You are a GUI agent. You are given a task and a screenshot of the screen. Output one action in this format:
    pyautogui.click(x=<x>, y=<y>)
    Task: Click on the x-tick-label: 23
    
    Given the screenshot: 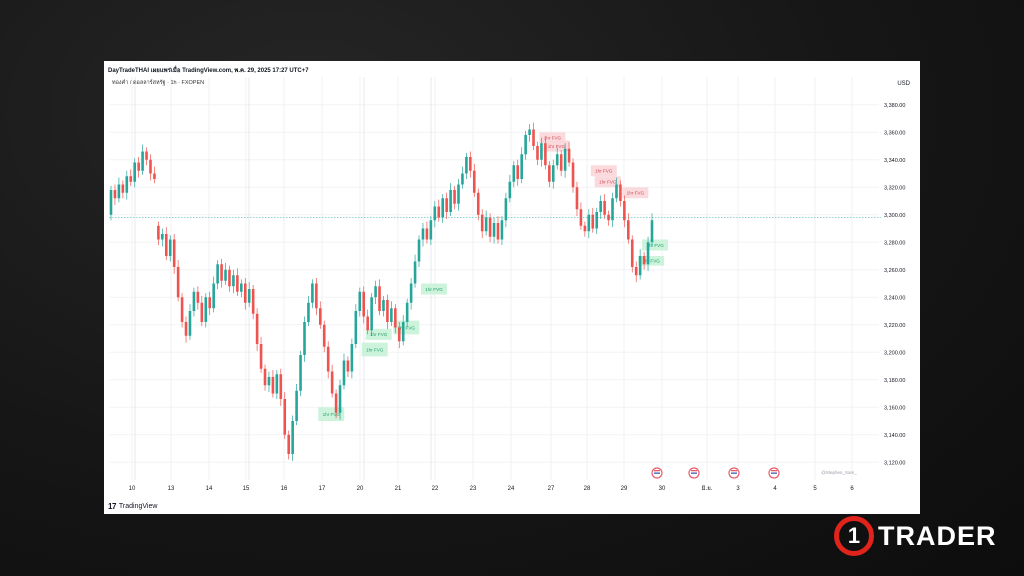 What is the action you would take?
    pyautogui.click(x=473, y=489)
    